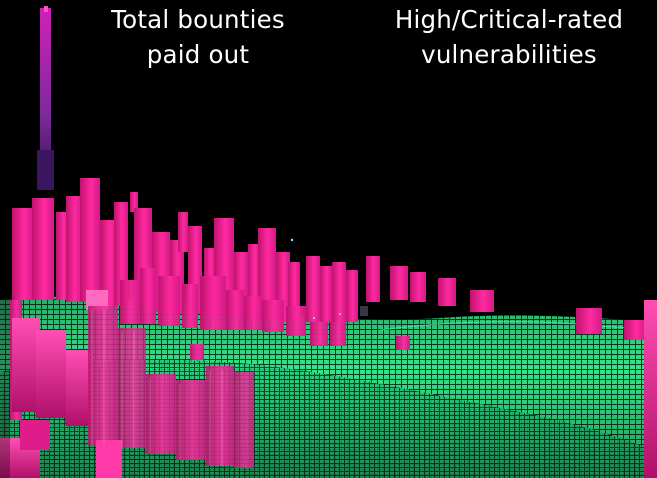 The height and width of the screenshot is (478, 657). I want to click on light-speckles, so click(315, 278).